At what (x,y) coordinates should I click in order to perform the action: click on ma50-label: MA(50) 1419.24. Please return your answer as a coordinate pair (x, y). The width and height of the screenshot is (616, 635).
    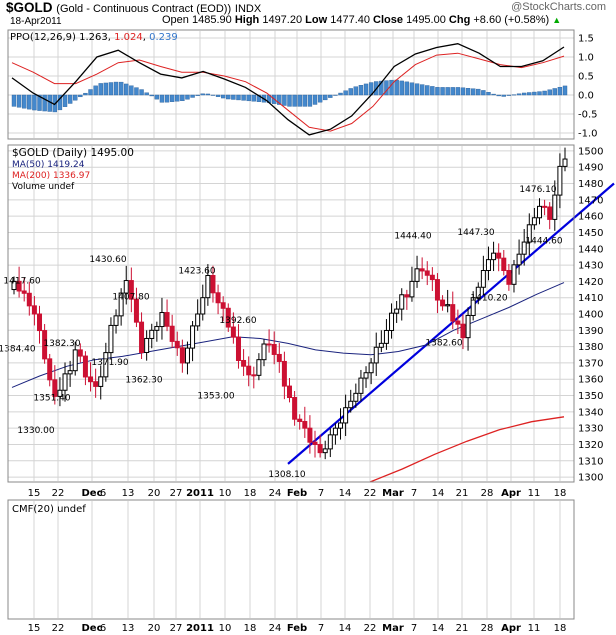
    Looking at the image, I should click on (48, 165).